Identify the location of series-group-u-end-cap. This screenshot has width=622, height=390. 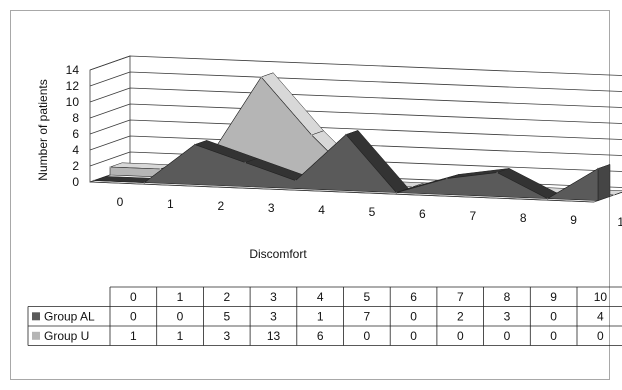
(617, 193).